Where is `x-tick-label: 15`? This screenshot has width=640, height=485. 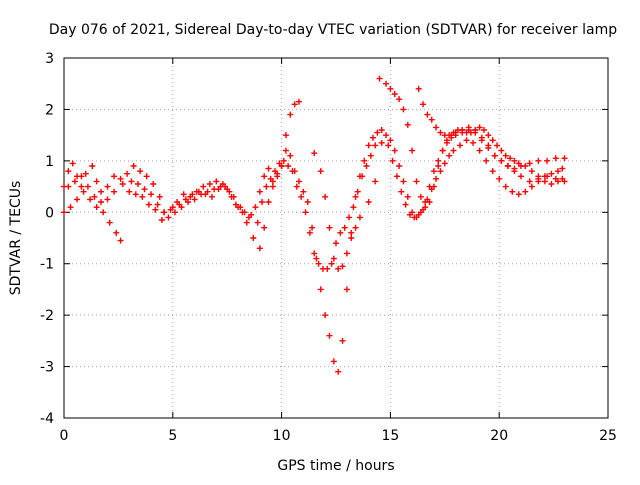 x-tick-label: 15 is located at coordinates (390, 436).